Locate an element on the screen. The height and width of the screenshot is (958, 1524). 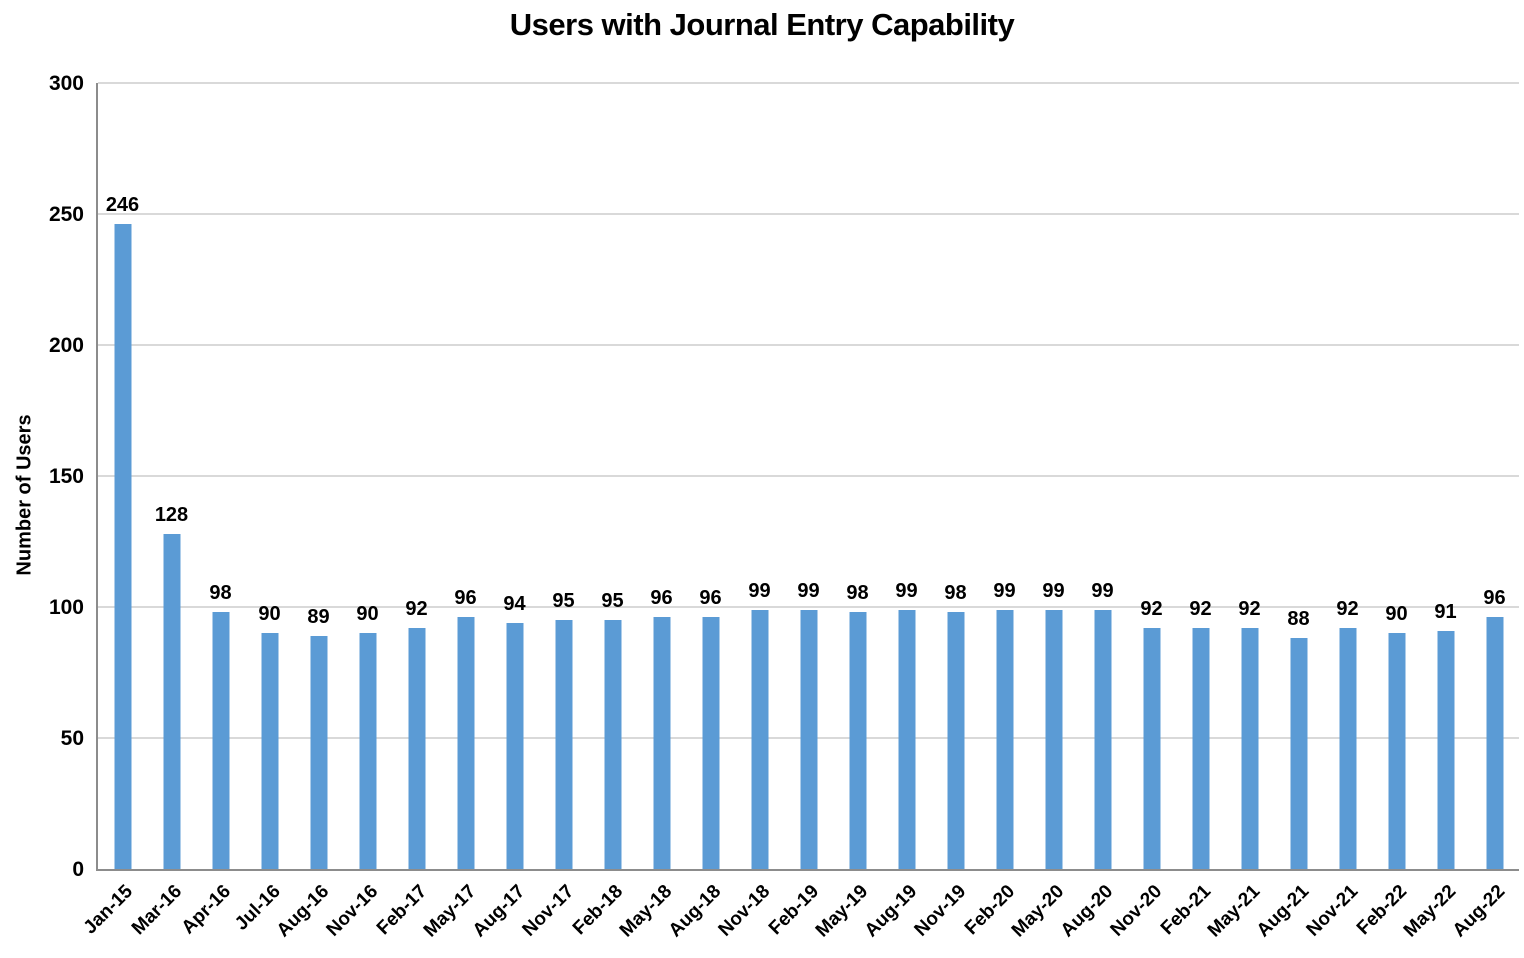
bar-slot-Aug-16: 89 is located at coordinates (318, 476).